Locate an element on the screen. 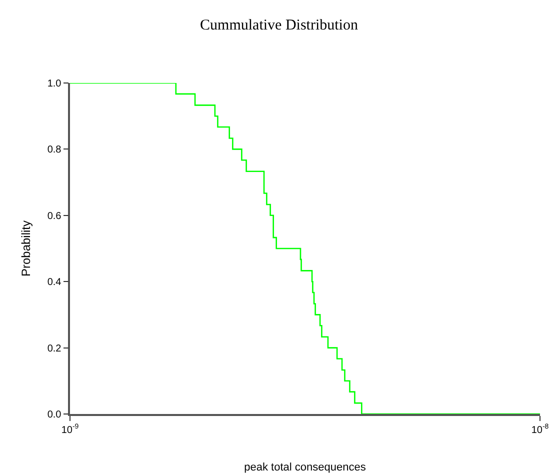 Image resolution: width=558 pixels, height=474 pixels. y-tick-label: 1.0 is located at coordinates (54, 84).